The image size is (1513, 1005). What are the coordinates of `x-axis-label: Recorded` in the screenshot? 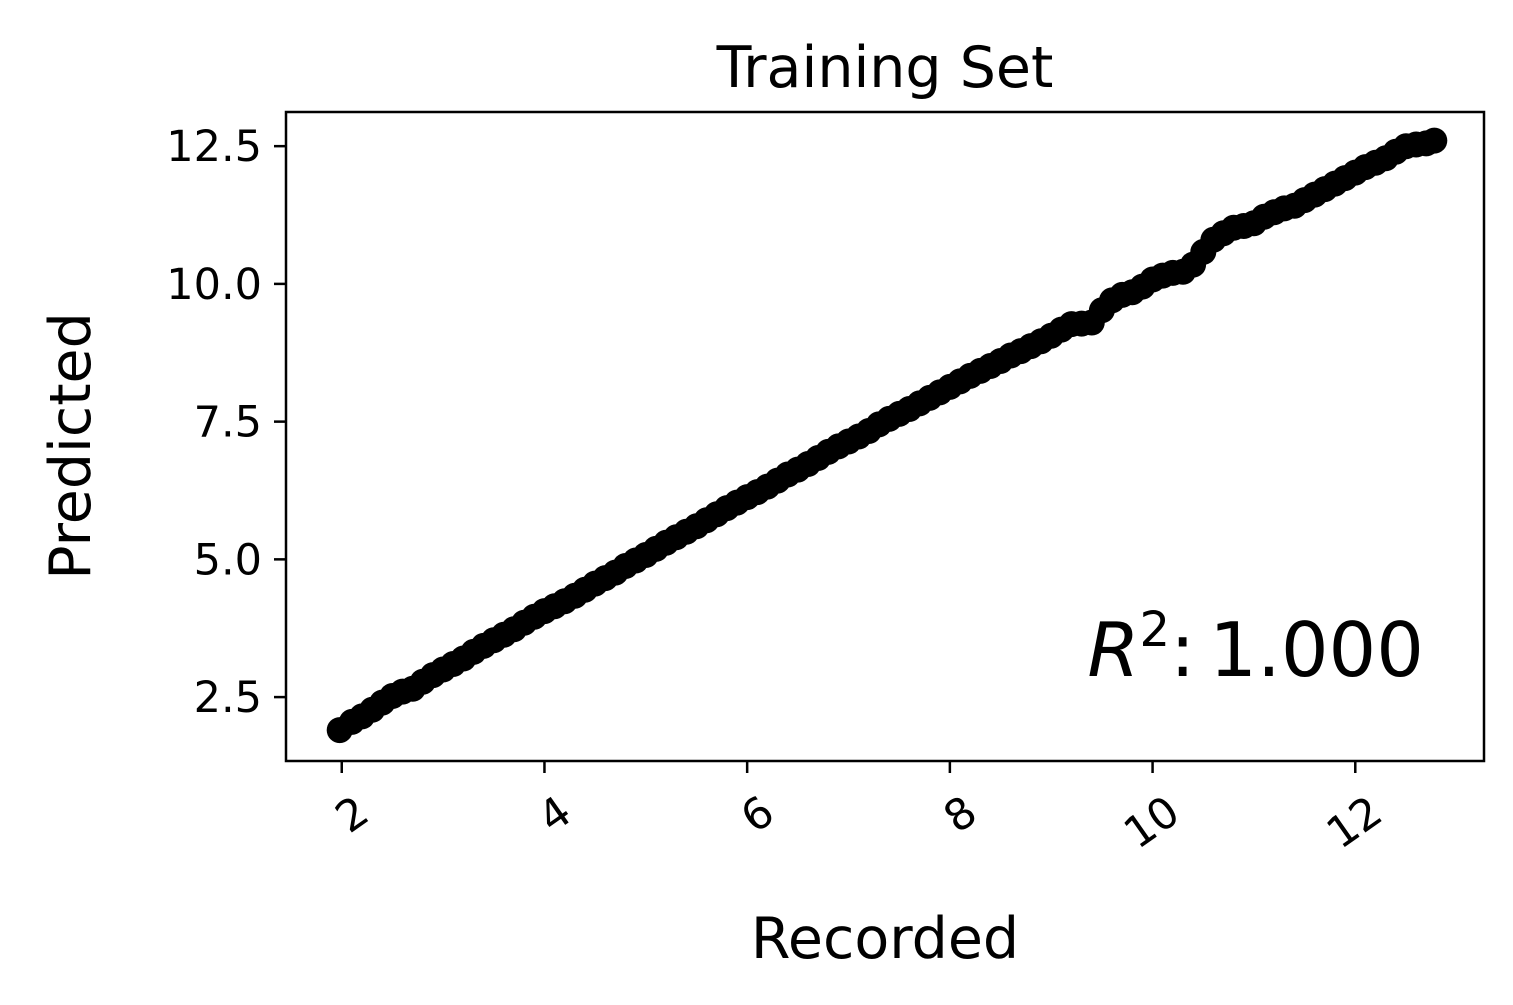 It's located at (885, 939).